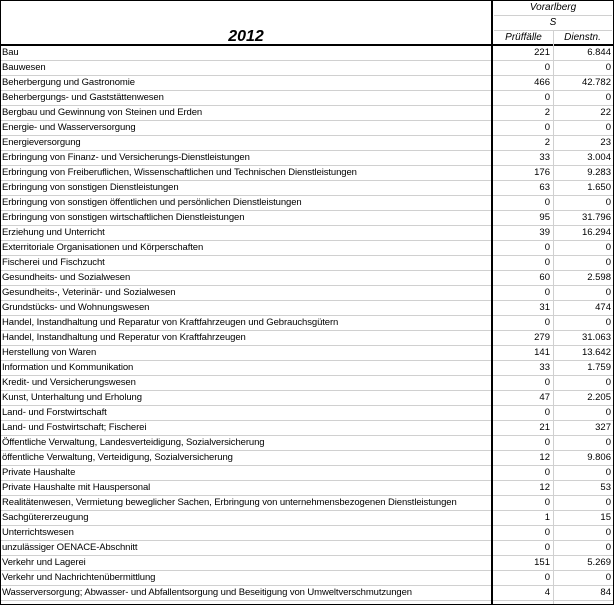 The image size is (614, 605). Describe the element at coordinates (53, 232) in the screenshot. I see `row-label: Erziehung und Unterricht` at that location.